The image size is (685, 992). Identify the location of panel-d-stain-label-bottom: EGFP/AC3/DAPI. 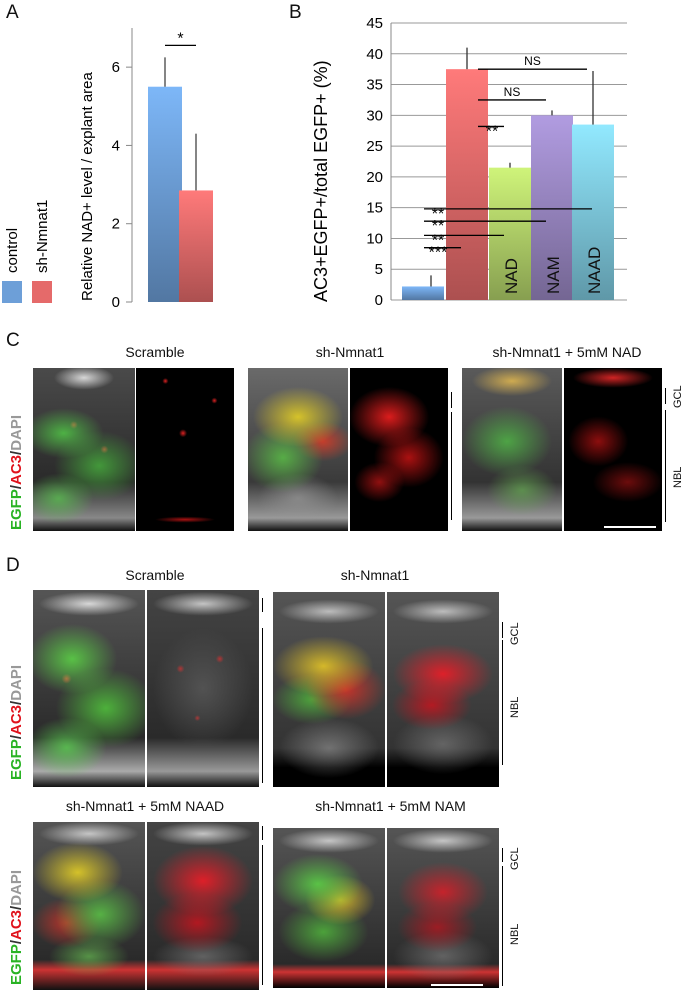
(16, 927).